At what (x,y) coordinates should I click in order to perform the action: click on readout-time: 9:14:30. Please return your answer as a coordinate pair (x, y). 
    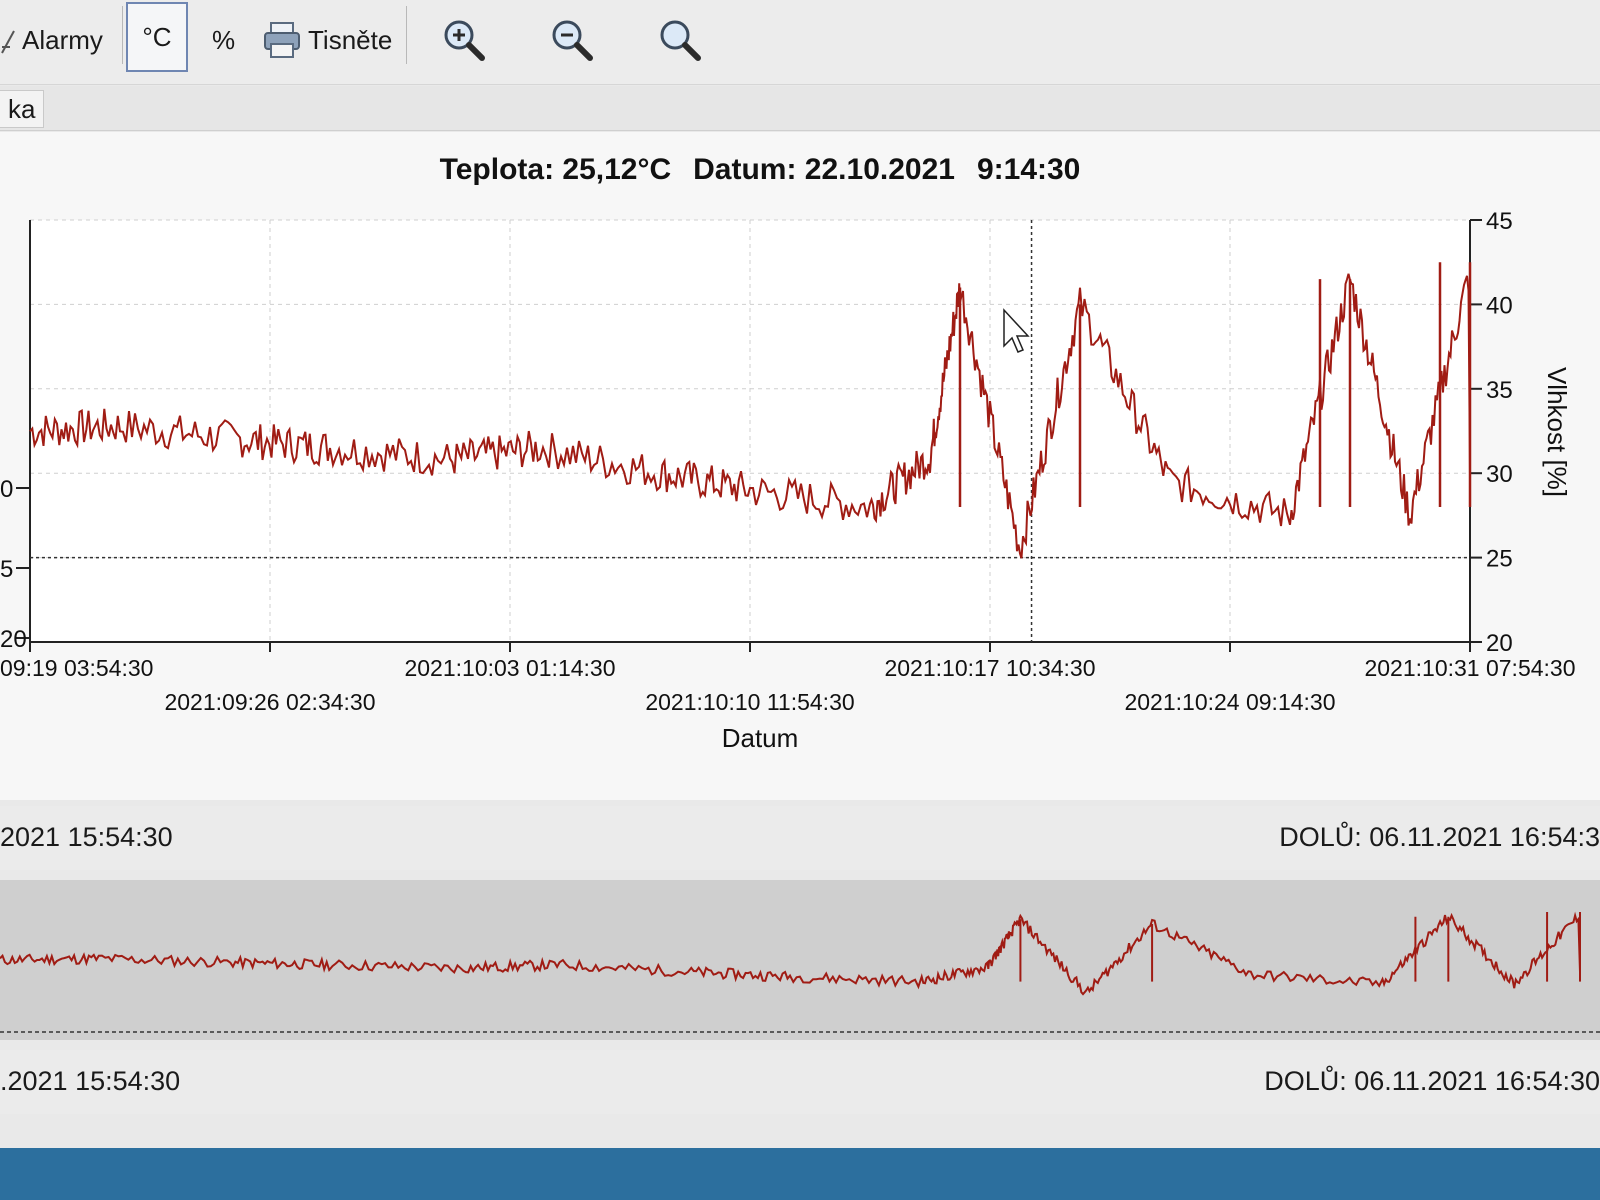
    Looking at the image, I should click on (1028, 169).